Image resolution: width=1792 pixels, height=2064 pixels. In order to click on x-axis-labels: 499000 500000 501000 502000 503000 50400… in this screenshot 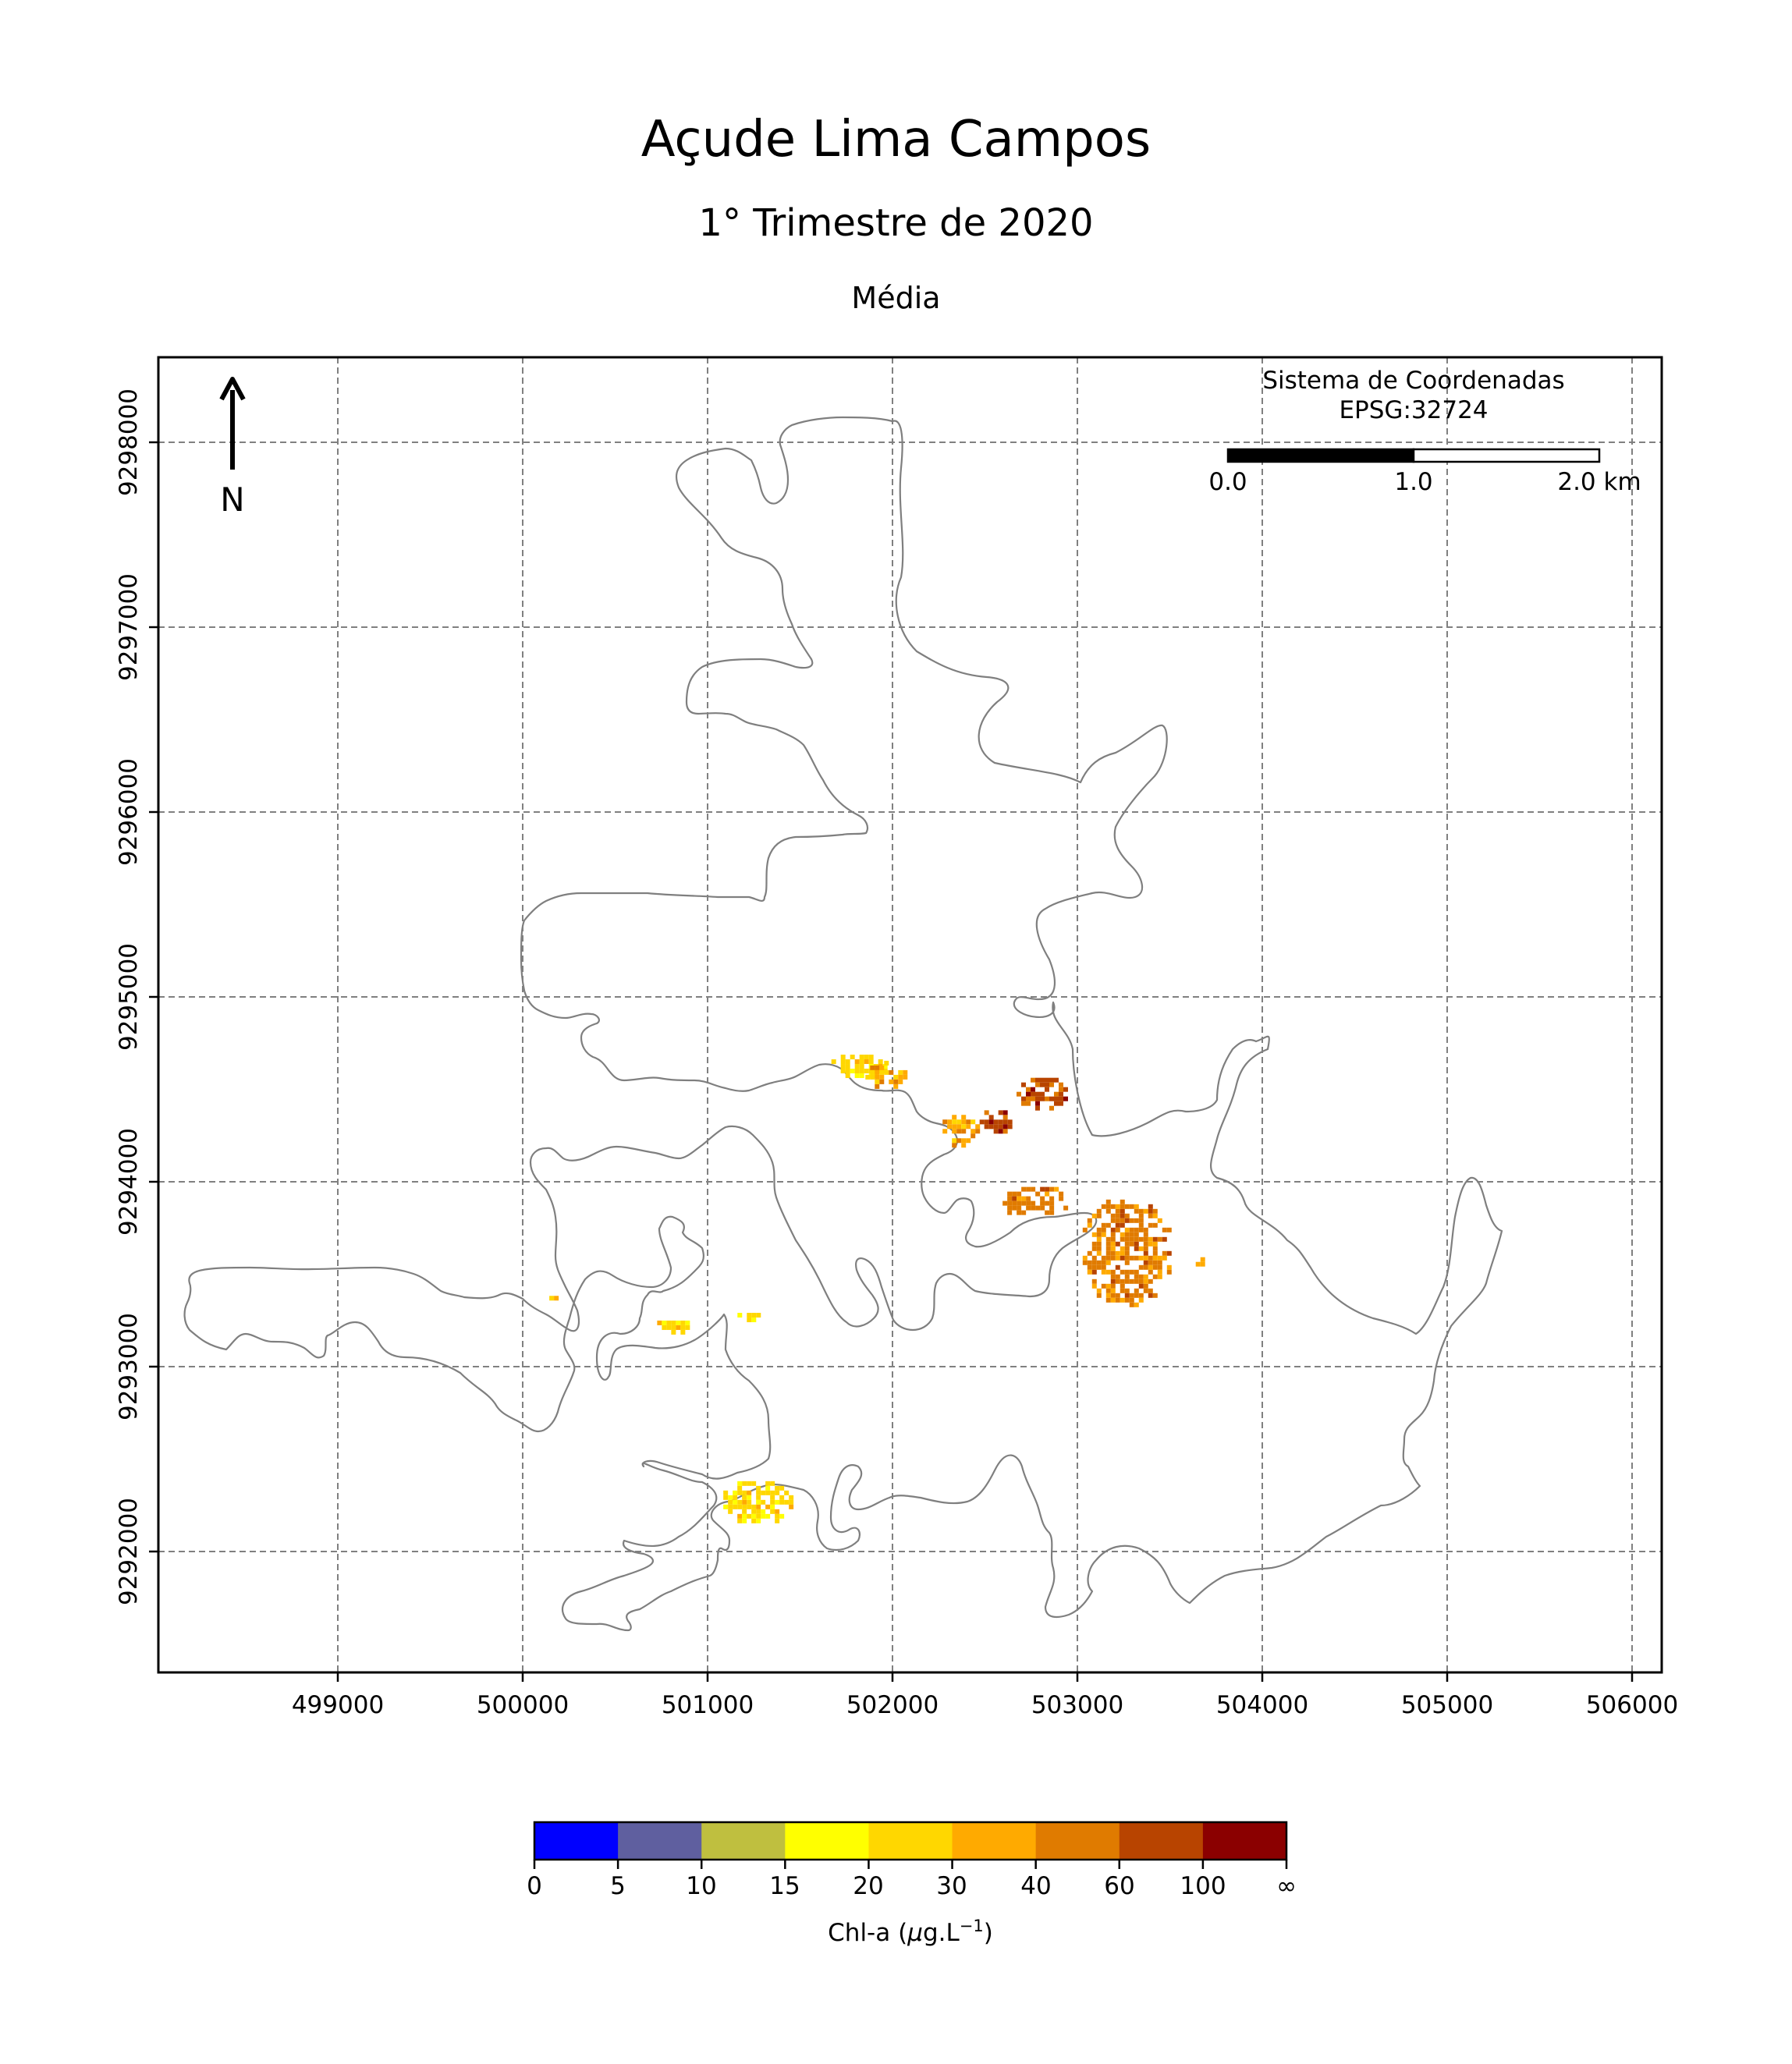, I will do `click(985, 1705)`.